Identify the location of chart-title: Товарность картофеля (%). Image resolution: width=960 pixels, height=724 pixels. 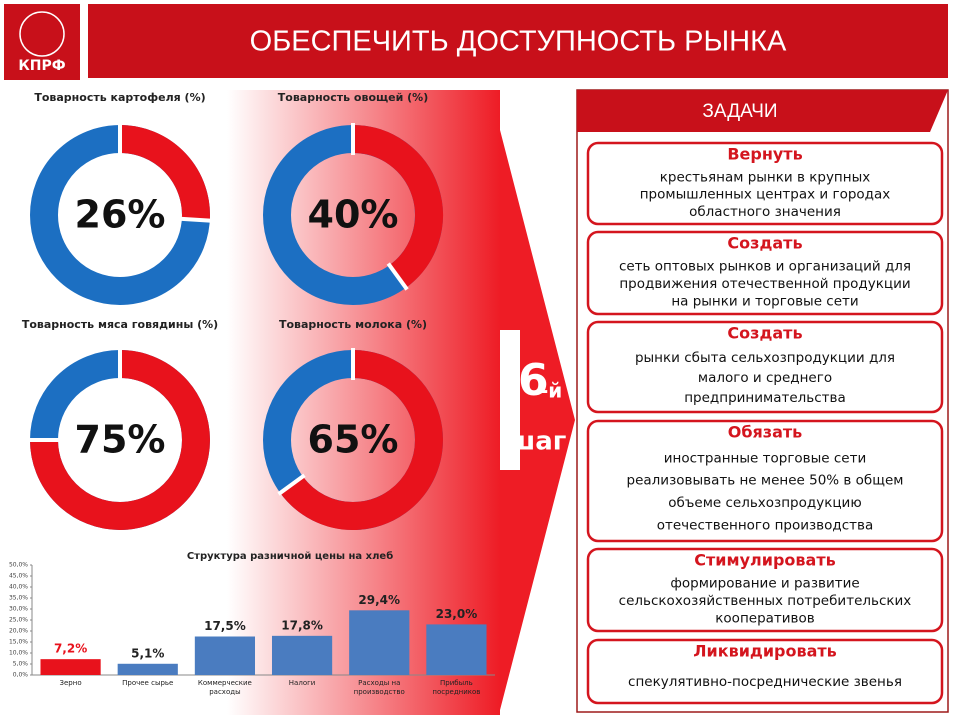
(119, 97).